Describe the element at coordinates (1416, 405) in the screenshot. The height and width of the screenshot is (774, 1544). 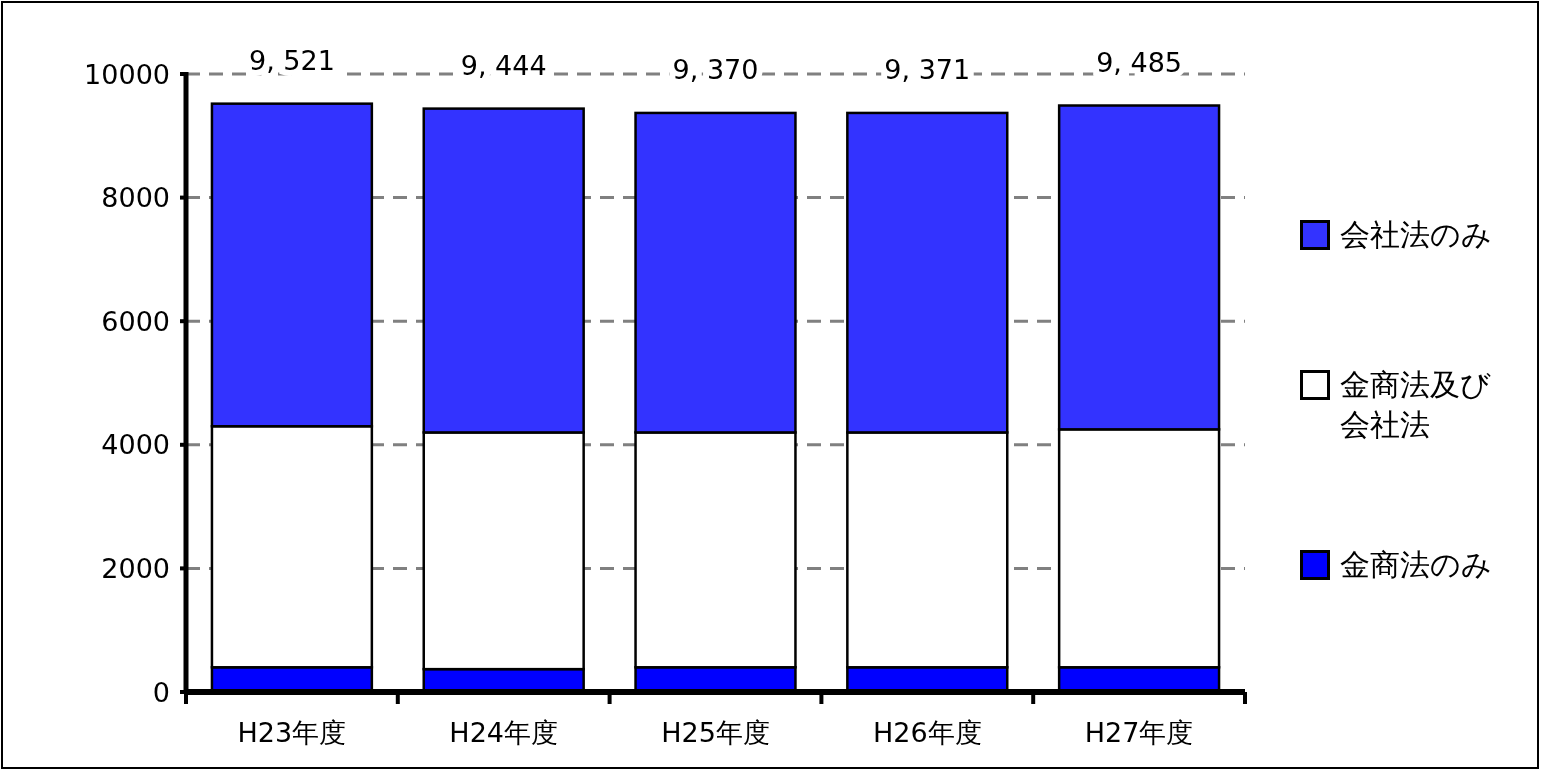
I see `legend-label: 金商法及び会社法` at that location.